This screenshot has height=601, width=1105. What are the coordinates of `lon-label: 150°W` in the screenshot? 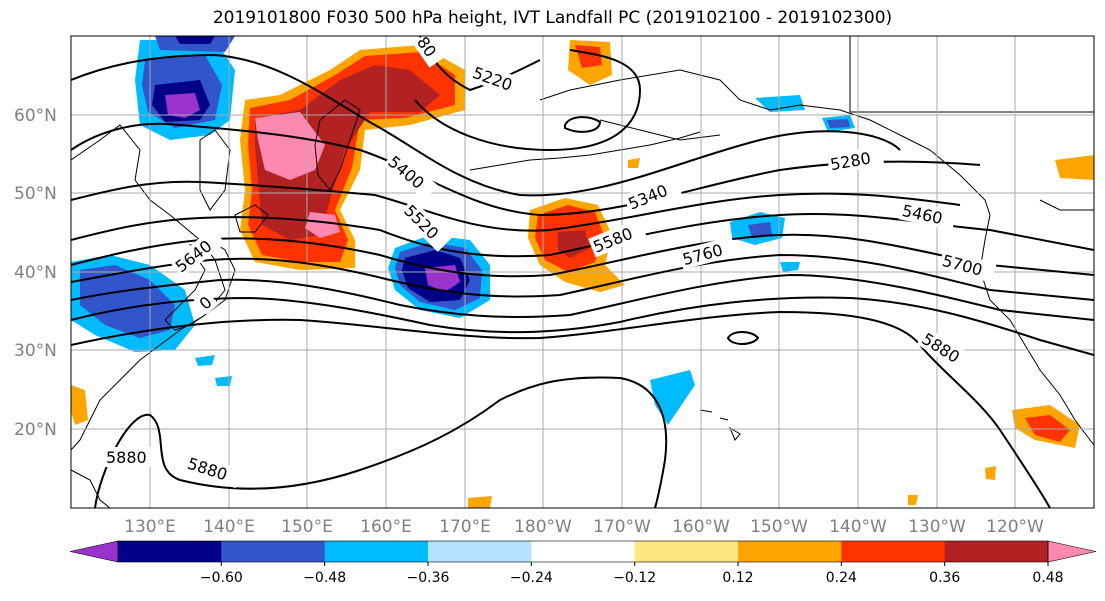 It's located at (779, 527).